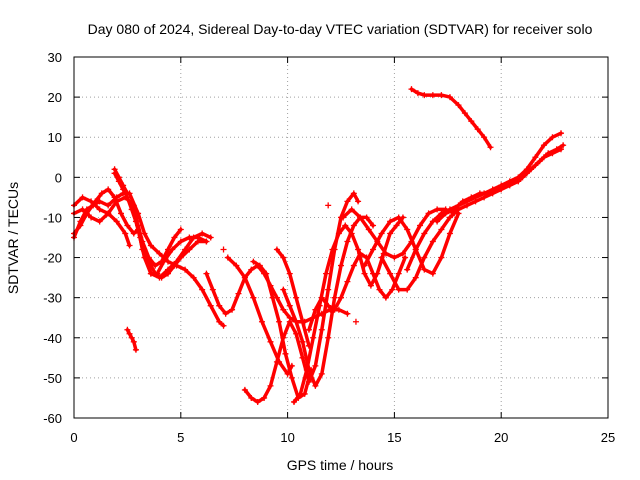 The width and height of the screenshot is (640, 480). I want to click on x-tick-label: 25, so click(608, 437).